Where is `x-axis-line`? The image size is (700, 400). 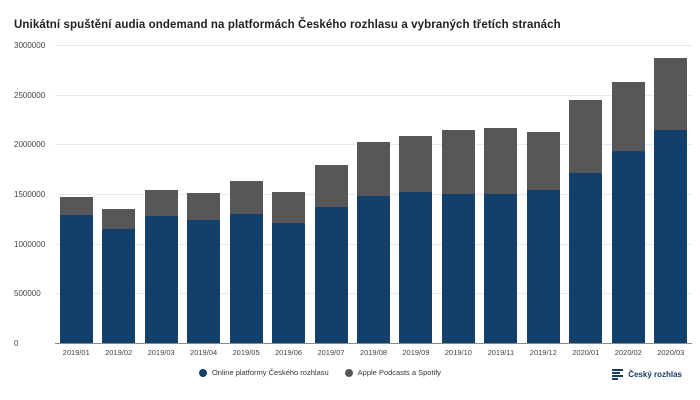
x-axis-line is located at coordinates (373, 343).